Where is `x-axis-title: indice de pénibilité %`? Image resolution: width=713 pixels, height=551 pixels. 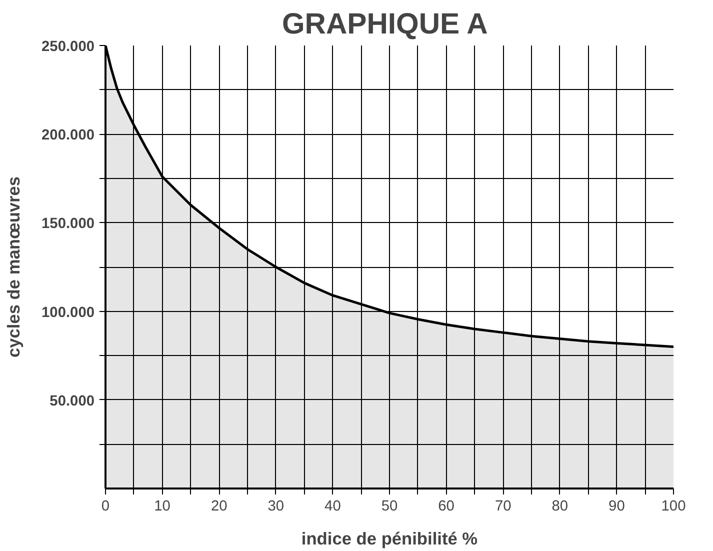 x-axis-title: indice de pénibilité % is located at coordinates (389, 538).